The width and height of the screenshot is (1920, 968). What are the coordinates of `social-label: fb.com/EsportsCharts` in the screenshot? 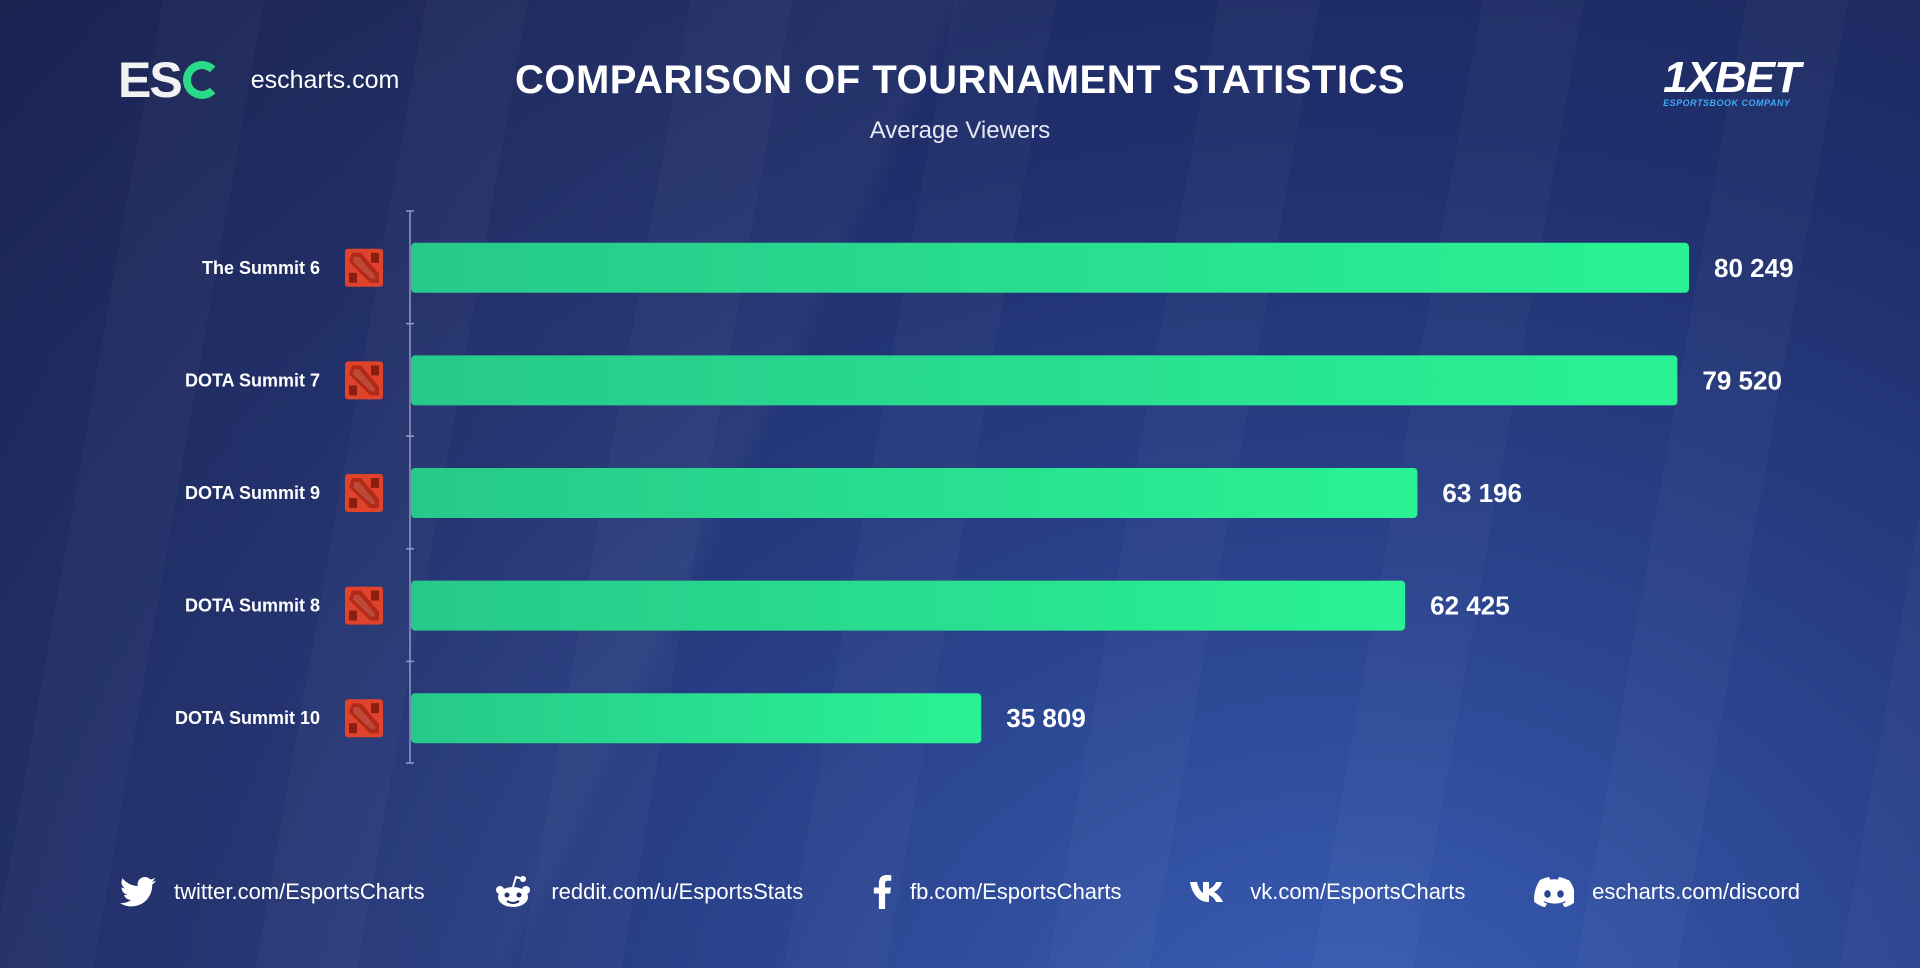 It's located at (1015, 891).